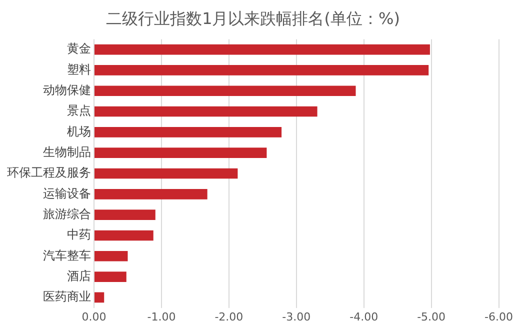 This screenshot has height=331, width=516. Describe the element at coordinates (253, 18) in the screenshot. I see `chart-title: 二级行业指数1月以来跌幅排名(单位：%)` at that location.